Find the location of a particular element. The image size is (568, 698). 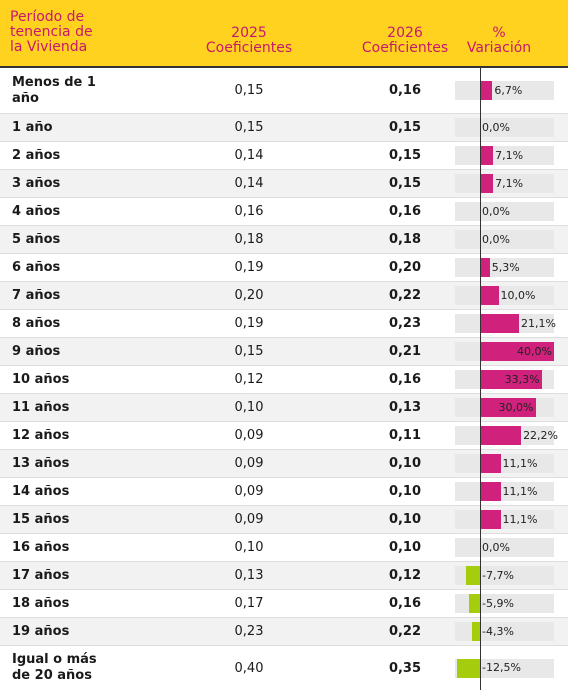

period-cell: 9 años is located at coordinates (36, 351).